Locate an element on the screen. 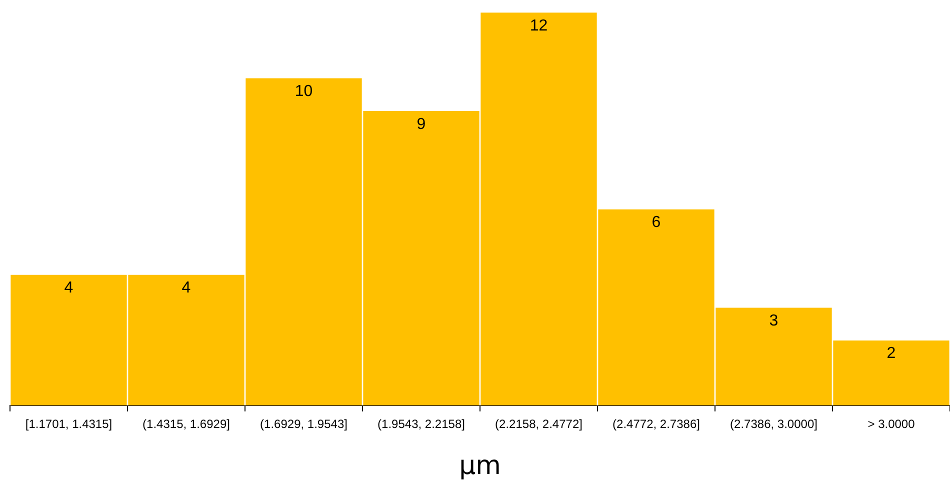 The width and height of the screenshot is (950, 487). x-tick-label: (2.7386, 3.0000] is located at coordinates (774, 423).